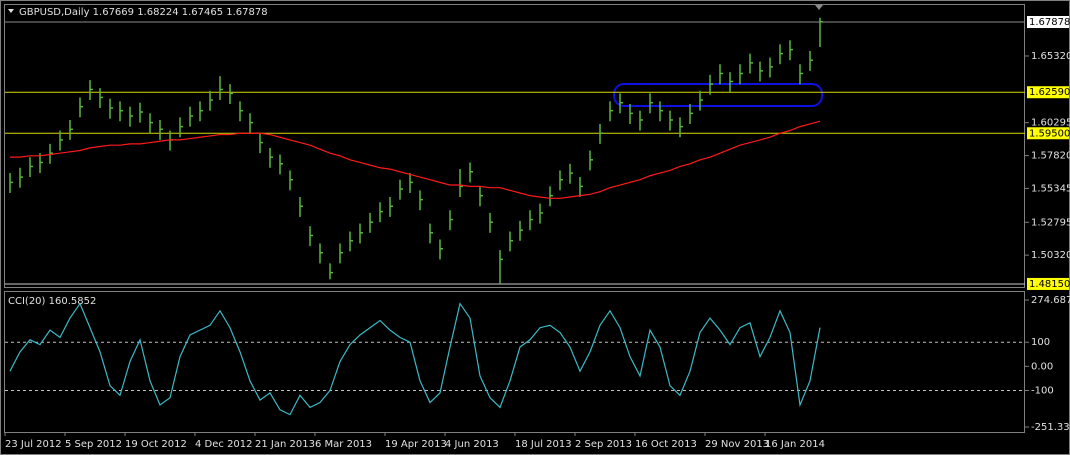 The image size is (1070, 455). I want to click on moving-average, so click(415, 159).